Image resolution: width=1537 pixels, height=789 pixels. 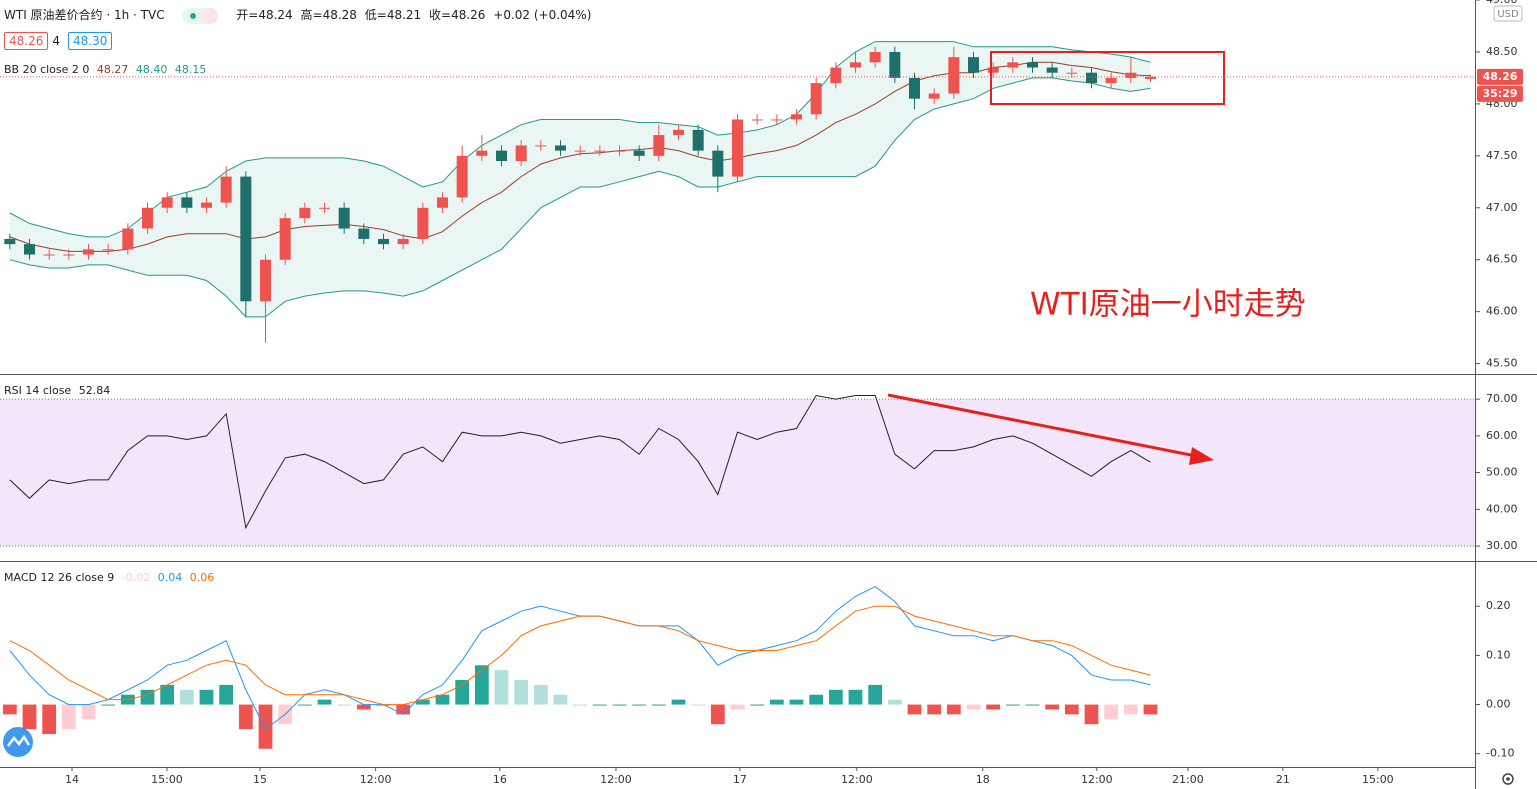 I want to click on currency-label: USD, so click(x=1508, y=14).